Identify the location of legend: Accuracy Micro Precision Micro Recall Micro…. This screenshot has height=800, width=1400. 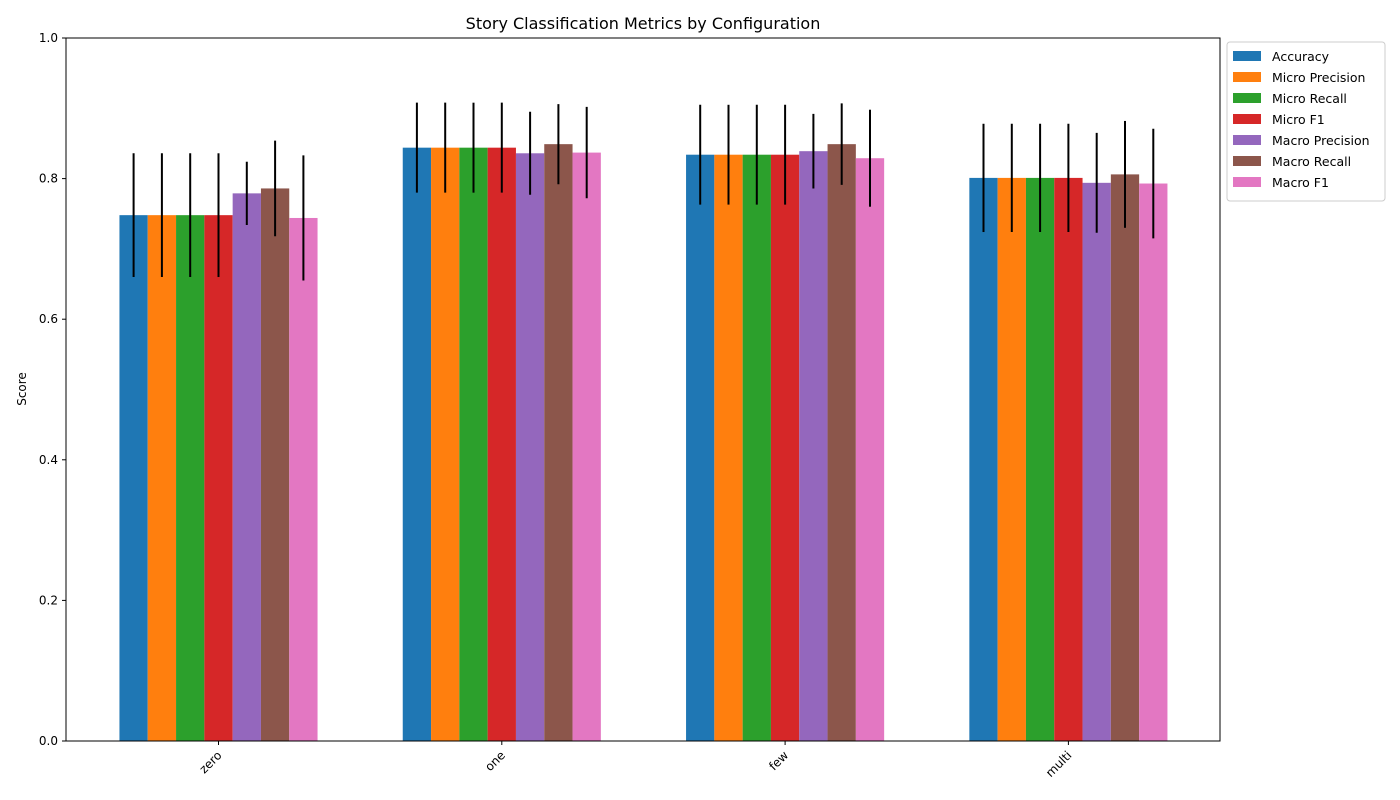
(1306, 121).